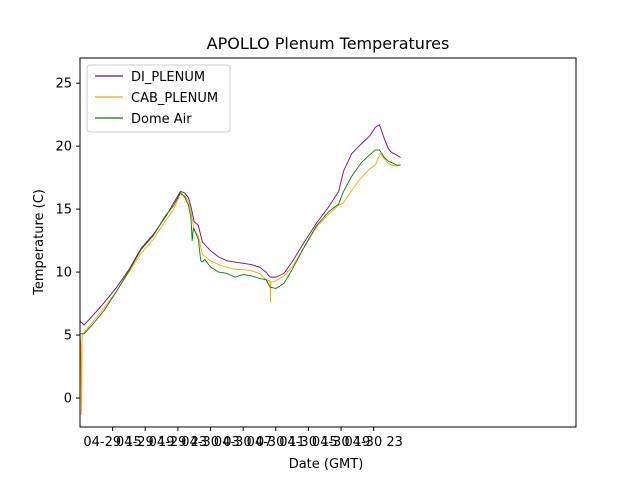 Image resolution: width=640 pixels, height=480 pixels. Describe the element at coordinates (68, 399) in the screenshot. I see `y-tick-label: 0` at that location.